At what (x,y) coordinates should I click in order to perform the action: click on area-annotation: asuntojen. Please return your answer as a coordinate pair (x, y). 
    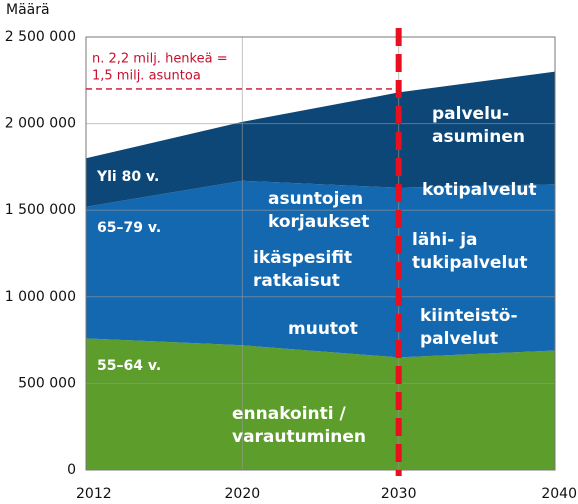
    Looking at the image, I should click on (315, 199).